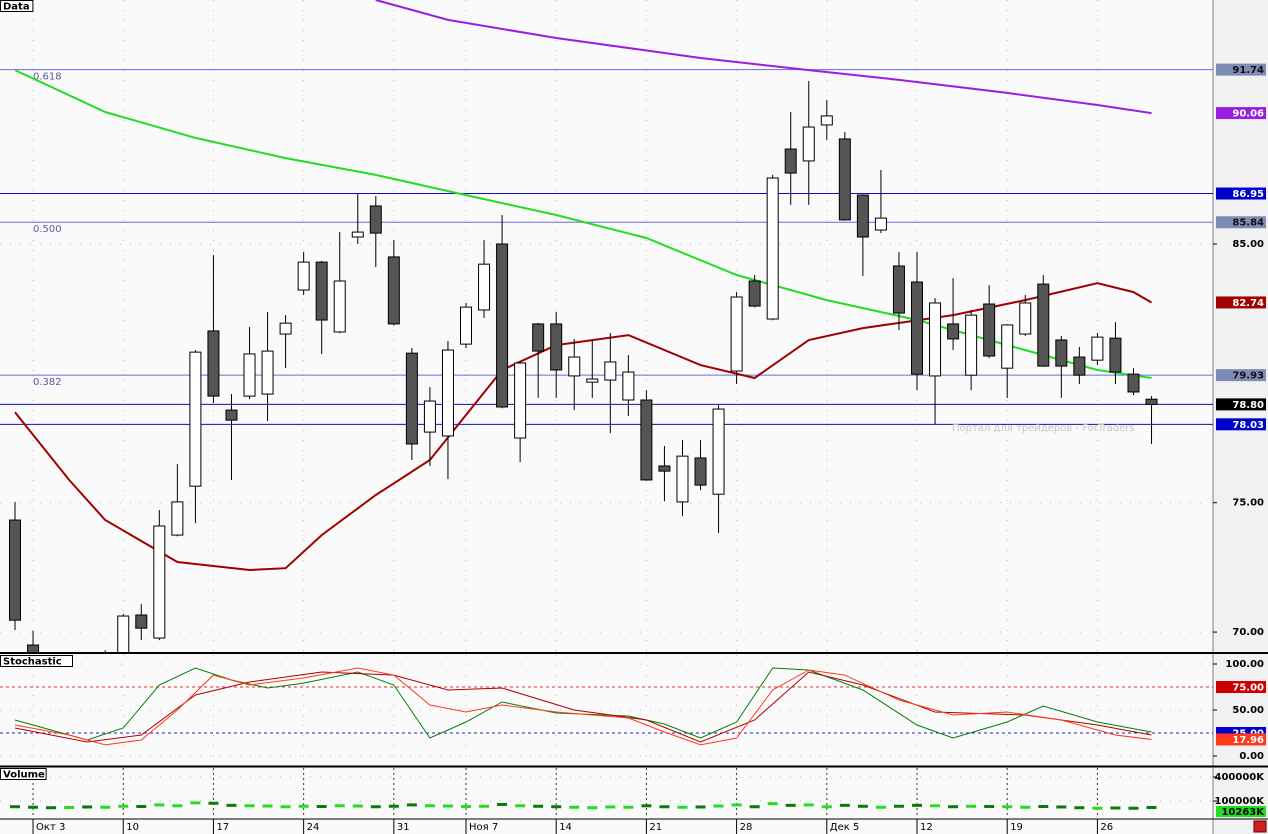 Image resolution: width=1268 pixels, height=834 pixels. I want to click on panel-title: Data, so click(16, 7).